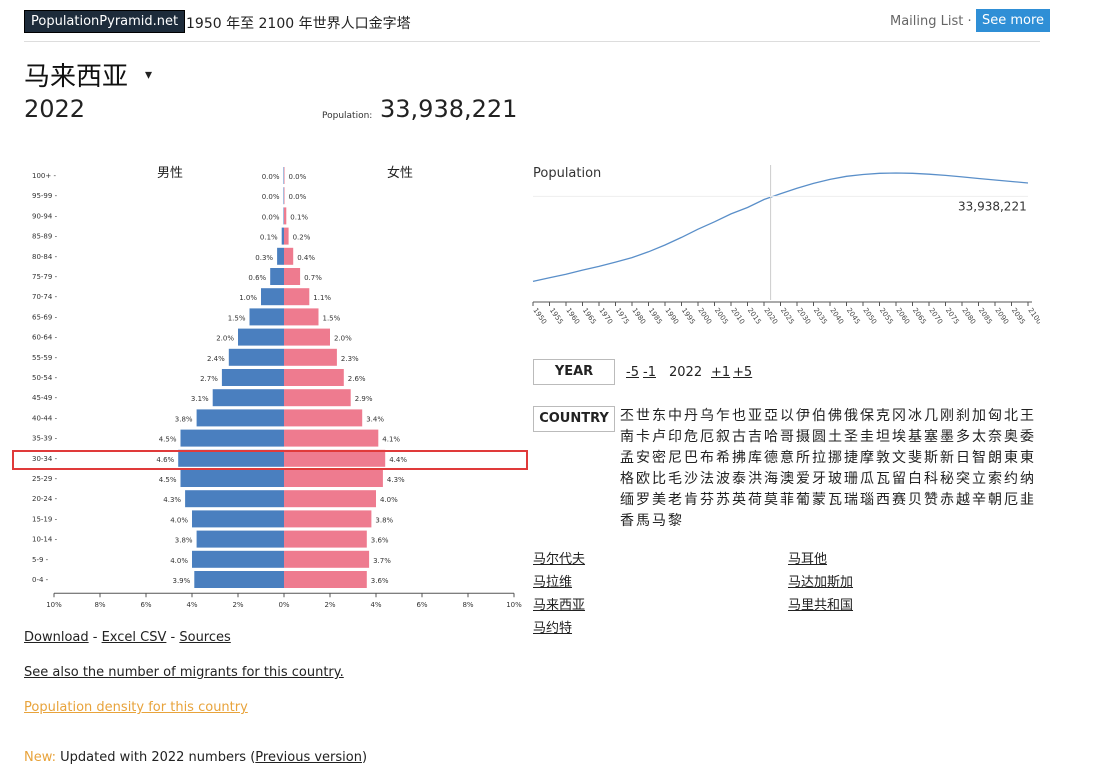  I want to click on sources-link: Sources, so click(205, 637).